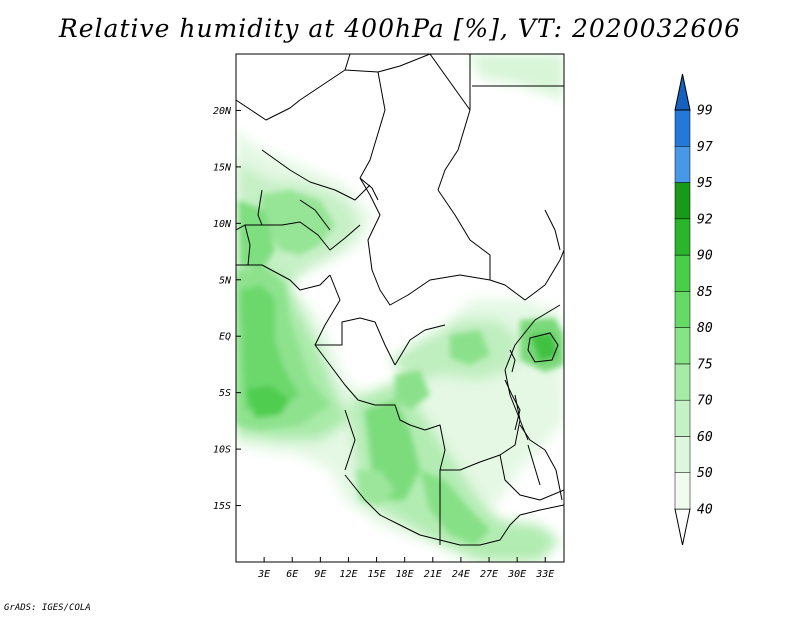 The height and width of the screenshot is (618, 800). I want to click on lat-tick-label: 10N, so click(222, 224).